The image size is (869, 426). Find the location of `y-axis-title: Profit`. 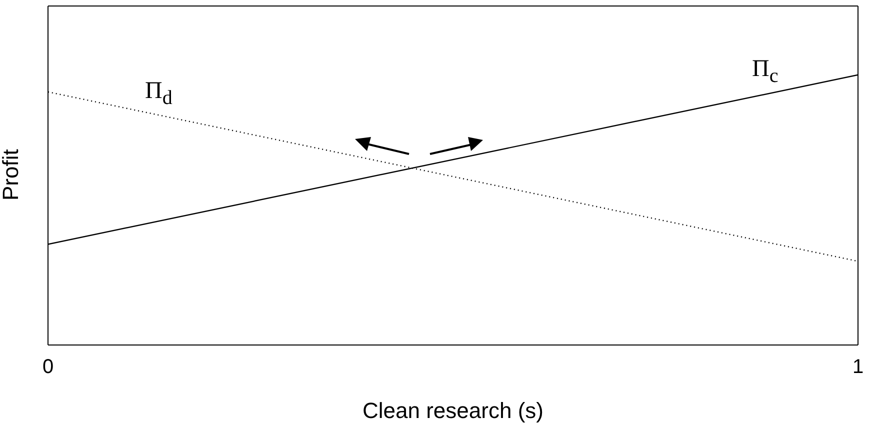

y-axis-title: Profit is located at coordinates (11, 174).